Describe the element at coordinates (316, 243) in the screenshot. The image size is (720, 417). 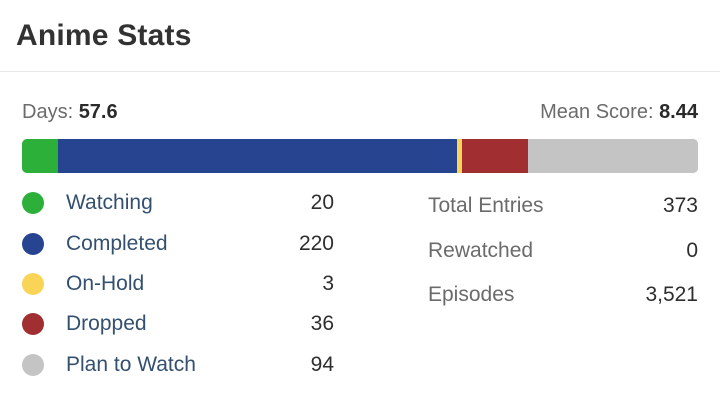
I see `status-count-completed: 220` at that location.